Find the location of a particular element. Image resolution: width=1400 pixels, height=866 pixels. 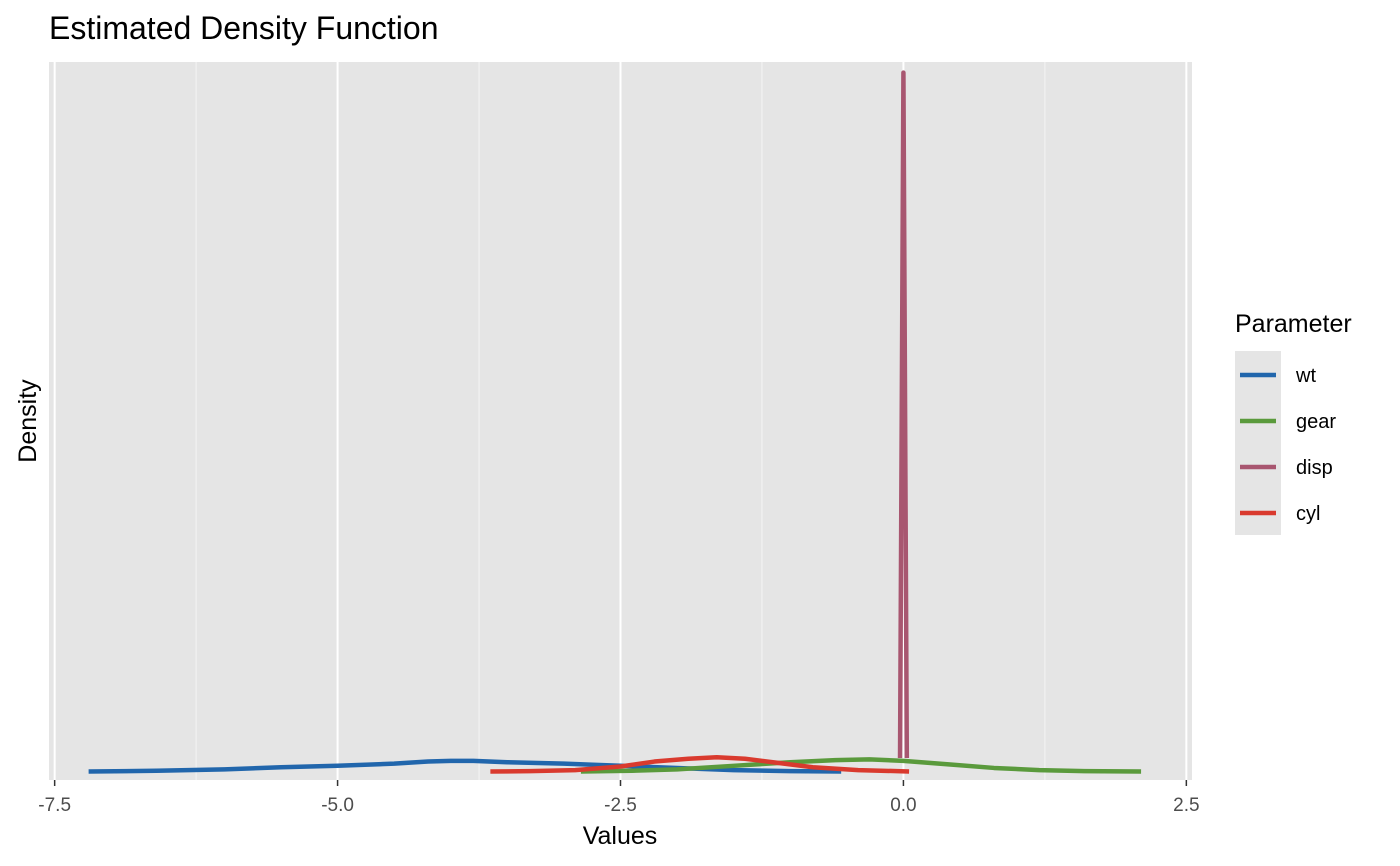

x-axis-ticks: -7.5 -5.0 -2.5 0.0 2.5 is located at coordinates (619, 798).